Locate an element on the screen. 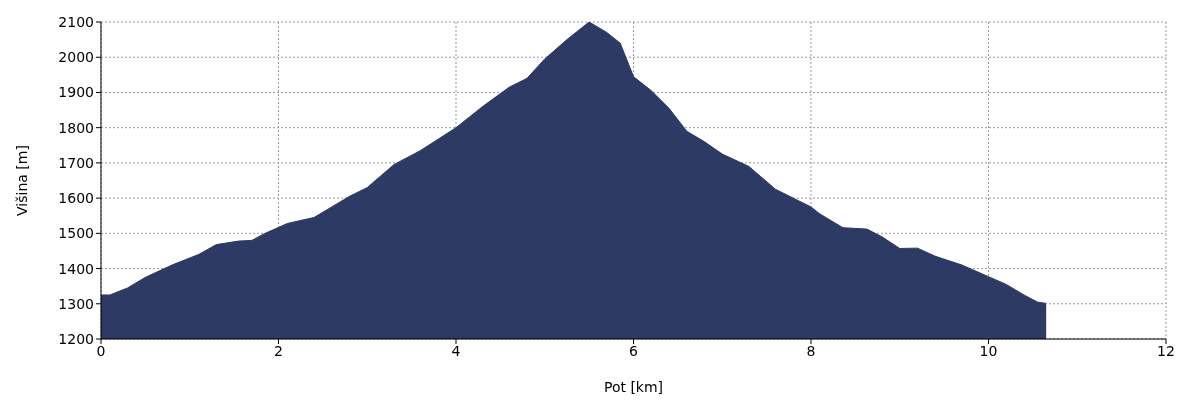 The width and height of the screenshot is (1200, 400). x-tick-label: 8 is located at coordinates (811, 350).